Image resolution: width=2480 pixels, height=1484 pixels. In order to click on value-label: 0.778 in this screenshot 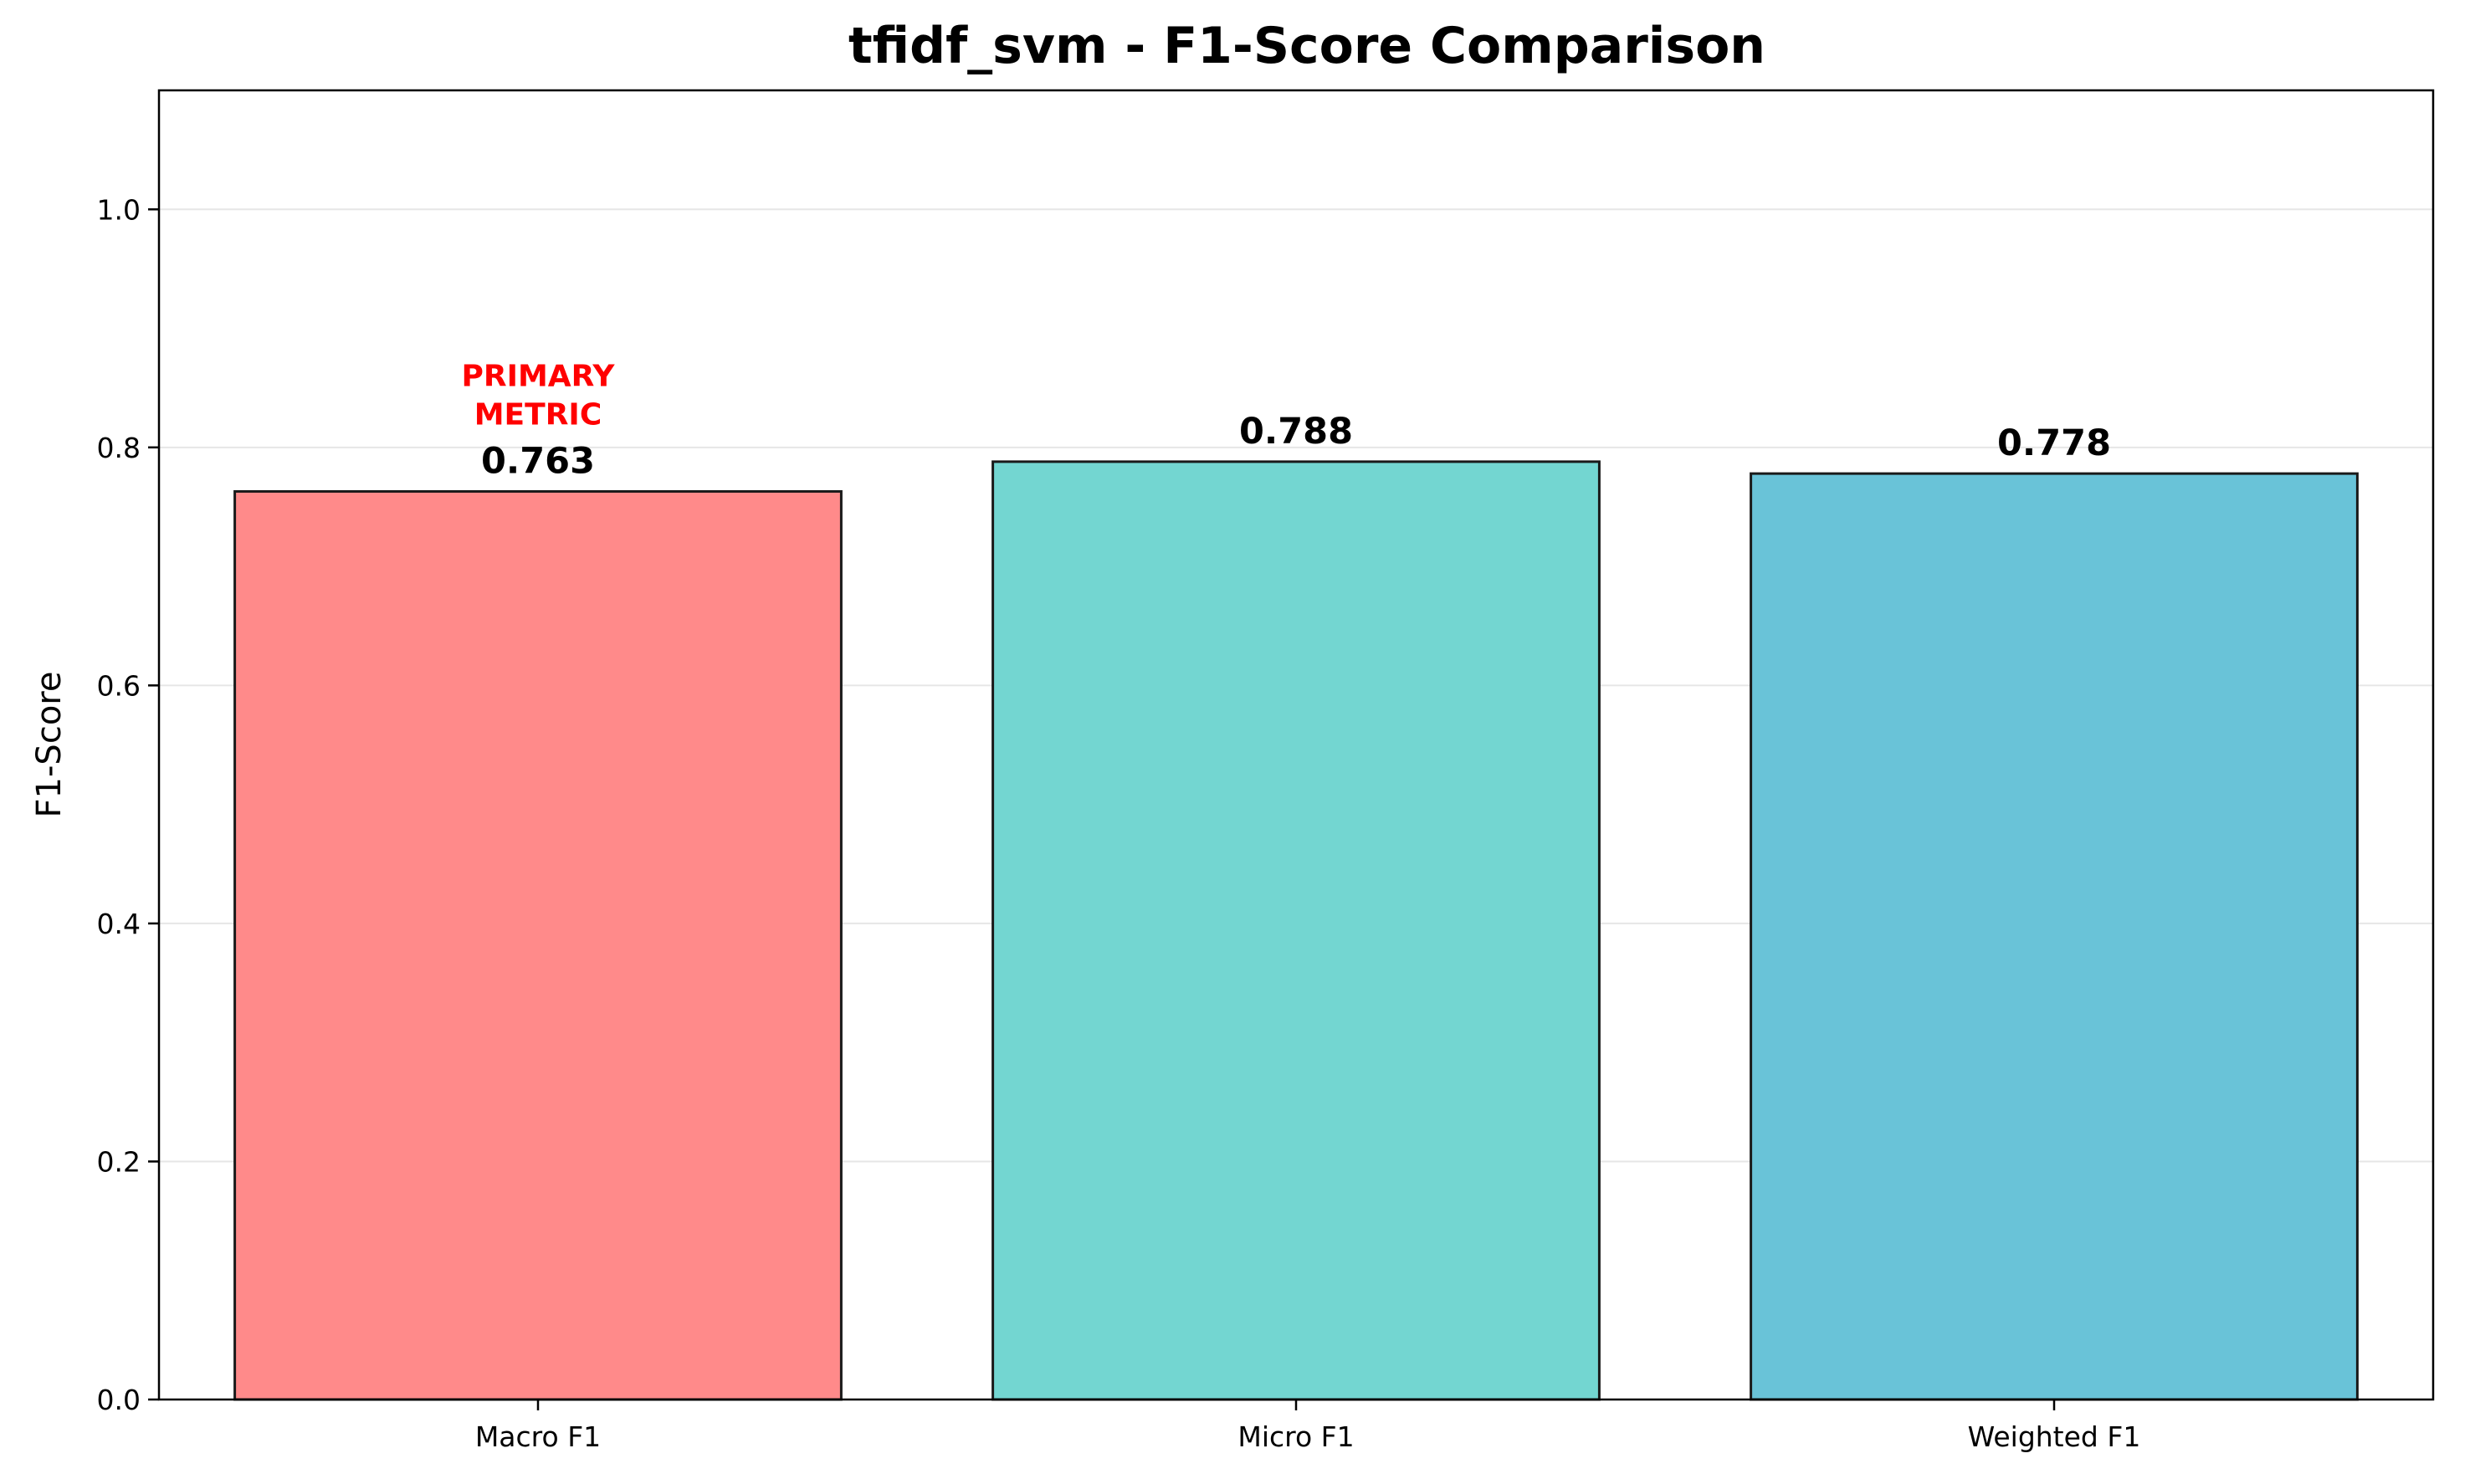, I will do `click(2054, 443)`.